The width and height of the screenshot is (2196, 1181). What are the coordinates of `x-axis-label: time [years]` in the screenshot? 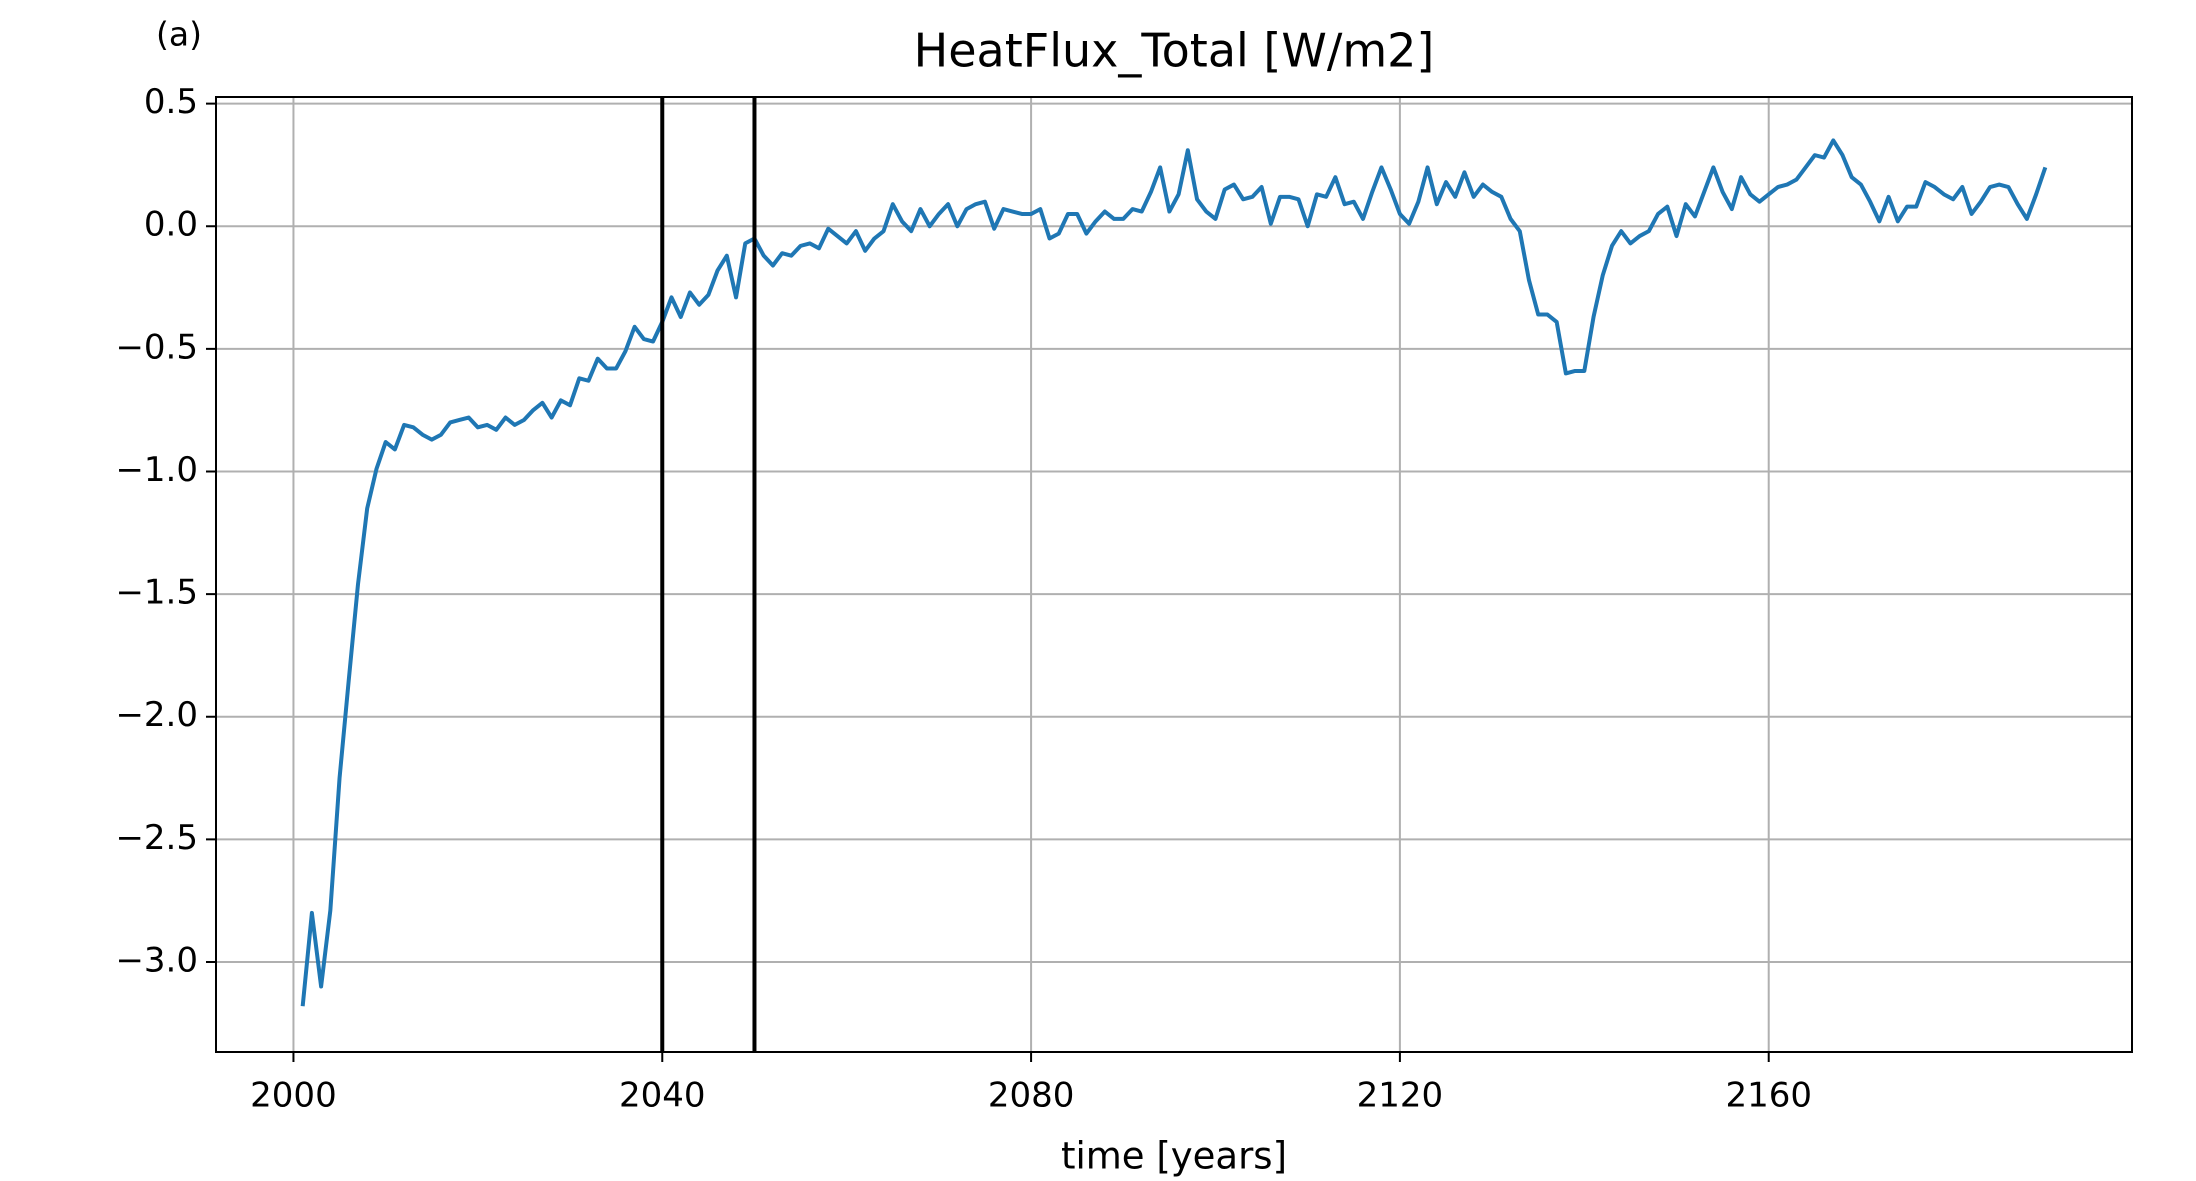 It's located at (1174, 1156).